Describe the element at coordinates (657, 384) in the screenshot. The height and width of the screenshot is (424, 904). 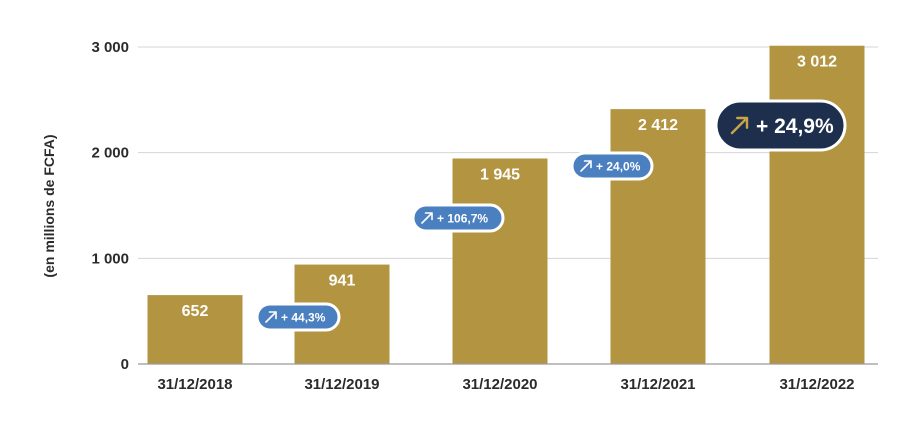
I see `x-tick-label: 31/12/2021` at that location.